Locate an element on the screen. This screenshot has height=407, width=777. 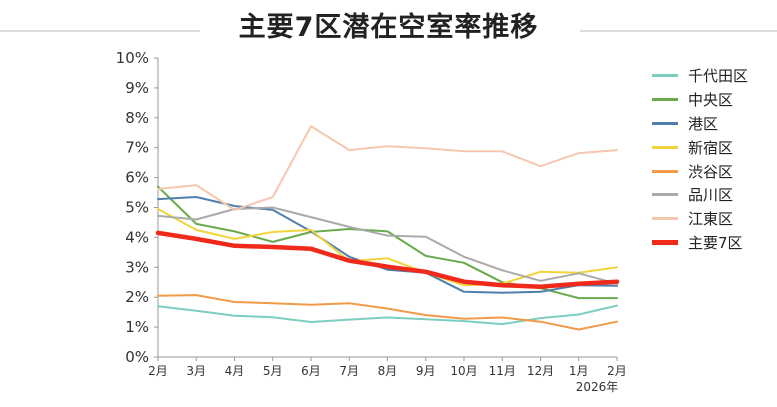
x-tick-label: 12月 is located at coordinates (540, 371).